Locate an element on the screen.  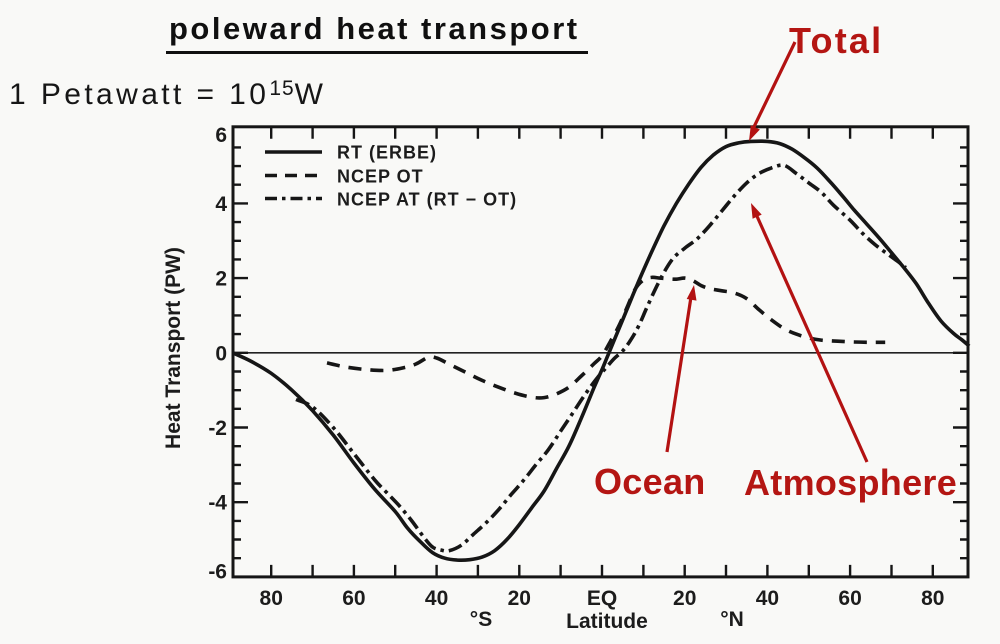
svg-text: NCEP OT is located at coordinates (380, 177).